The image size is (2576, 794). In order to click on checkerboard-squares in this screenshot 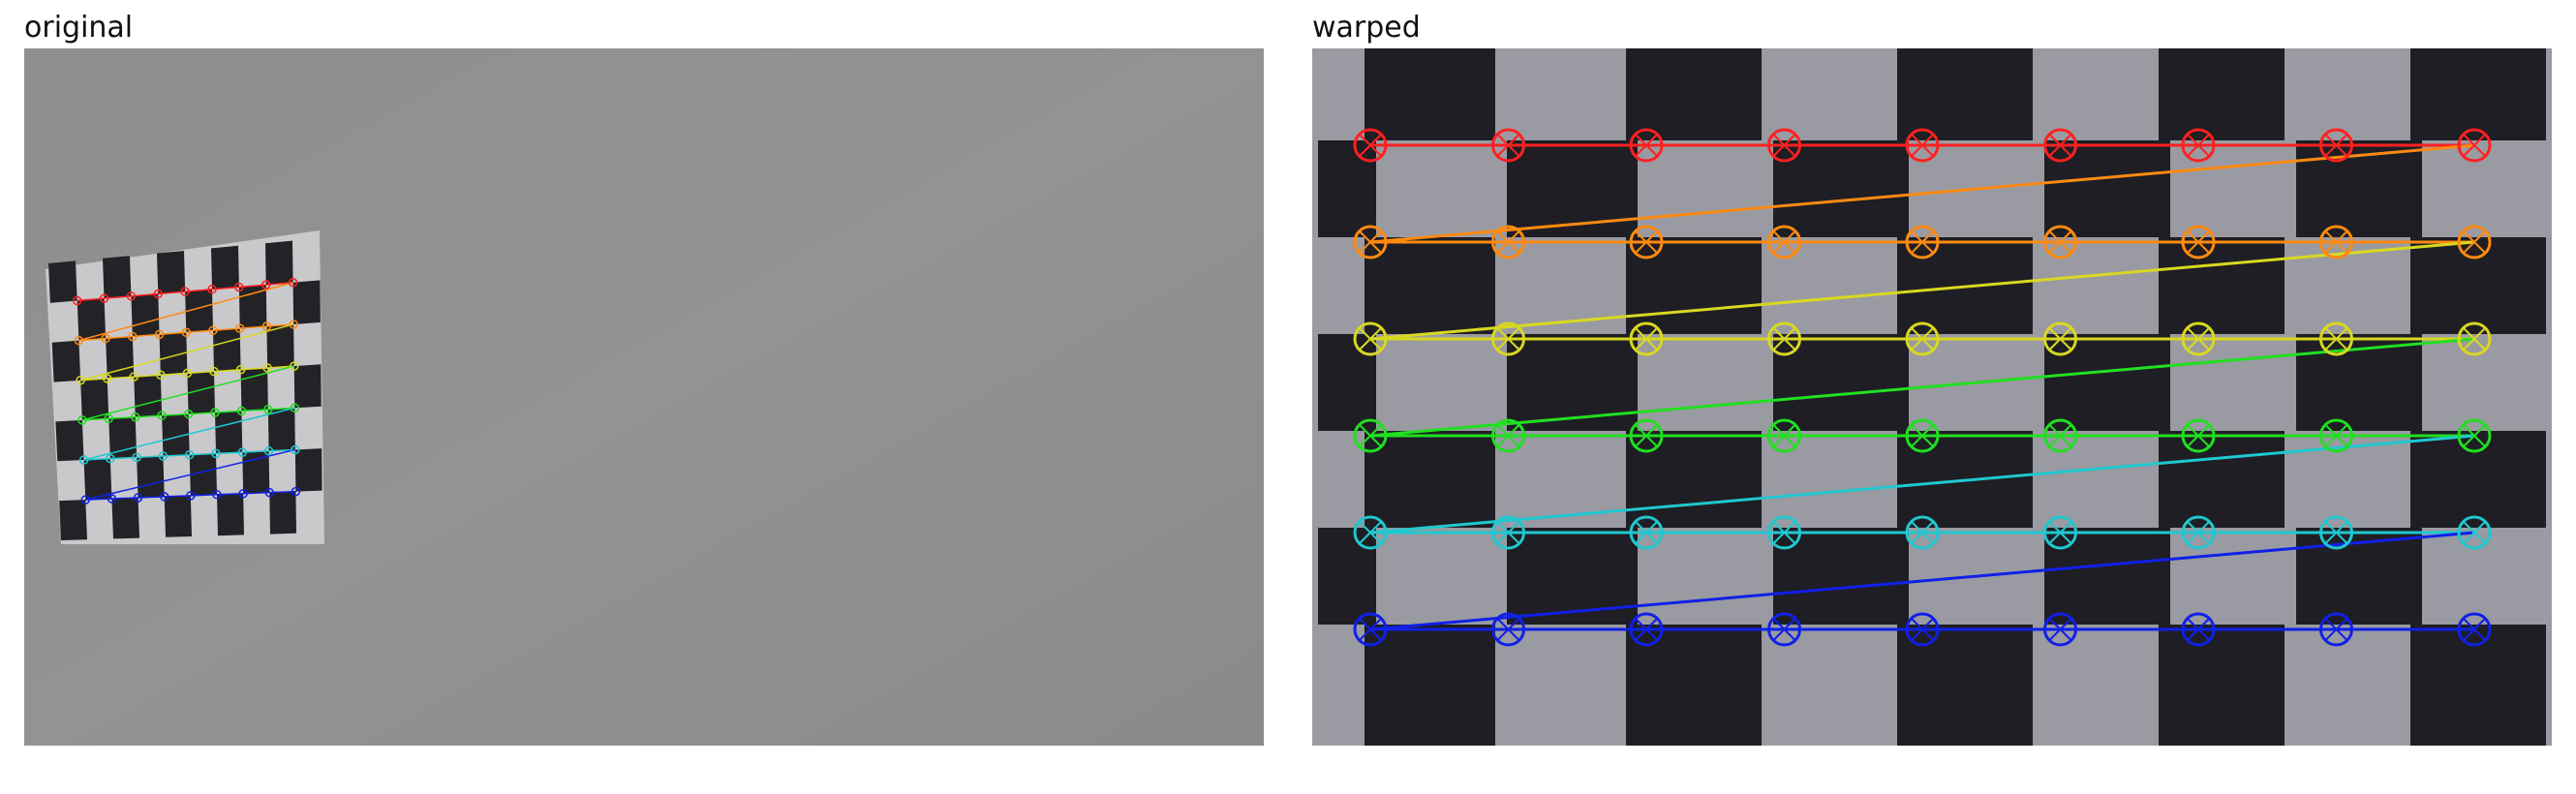, I will do `click(185, 390)`.